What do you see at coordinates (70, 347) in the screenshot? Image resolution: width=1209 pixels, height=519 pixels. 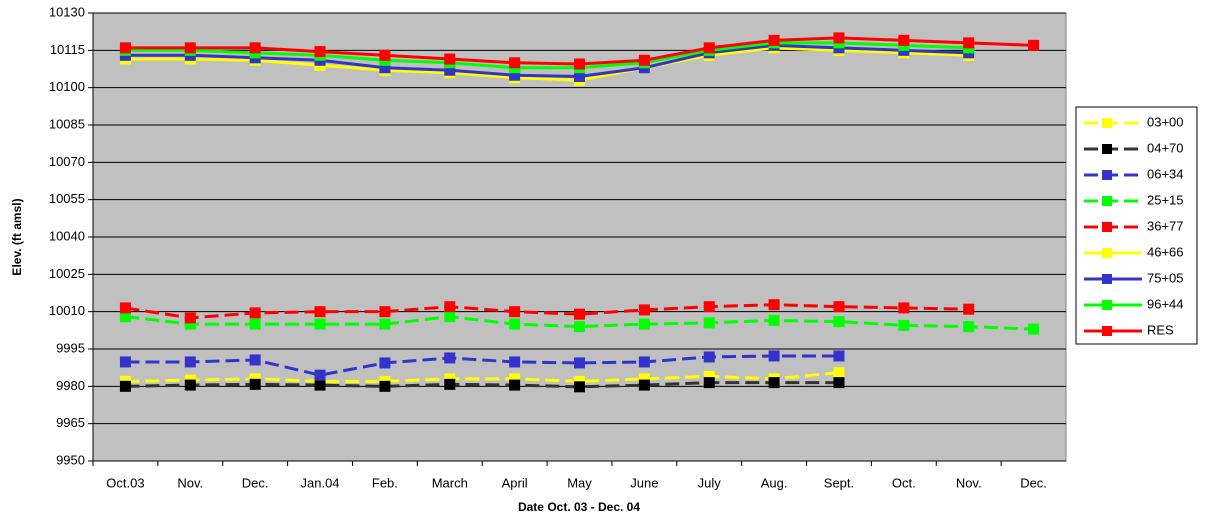 I see `y-tick-label: 9995` at bounding box center [70, 347].